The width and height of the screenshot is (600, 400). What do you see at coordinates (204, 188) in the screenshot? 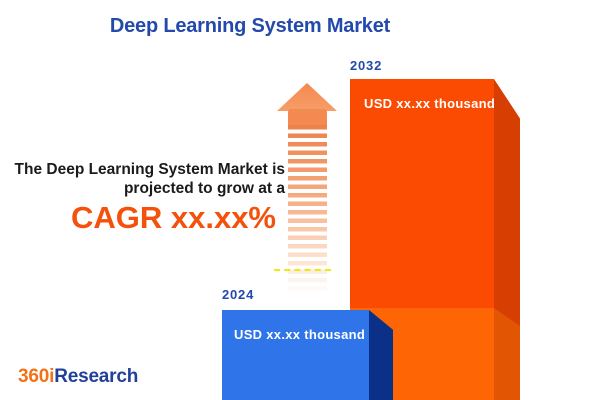
I see `tagline-line-2: projected to grow at a` at bounding box center [204, 188].